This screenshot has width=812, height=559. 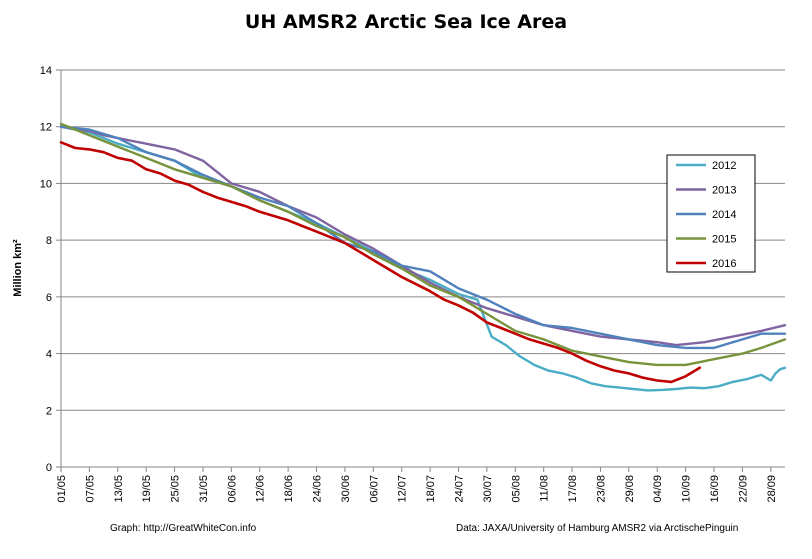 I want to click on x-tick-label: 22/09, so click(x=743, y=489).